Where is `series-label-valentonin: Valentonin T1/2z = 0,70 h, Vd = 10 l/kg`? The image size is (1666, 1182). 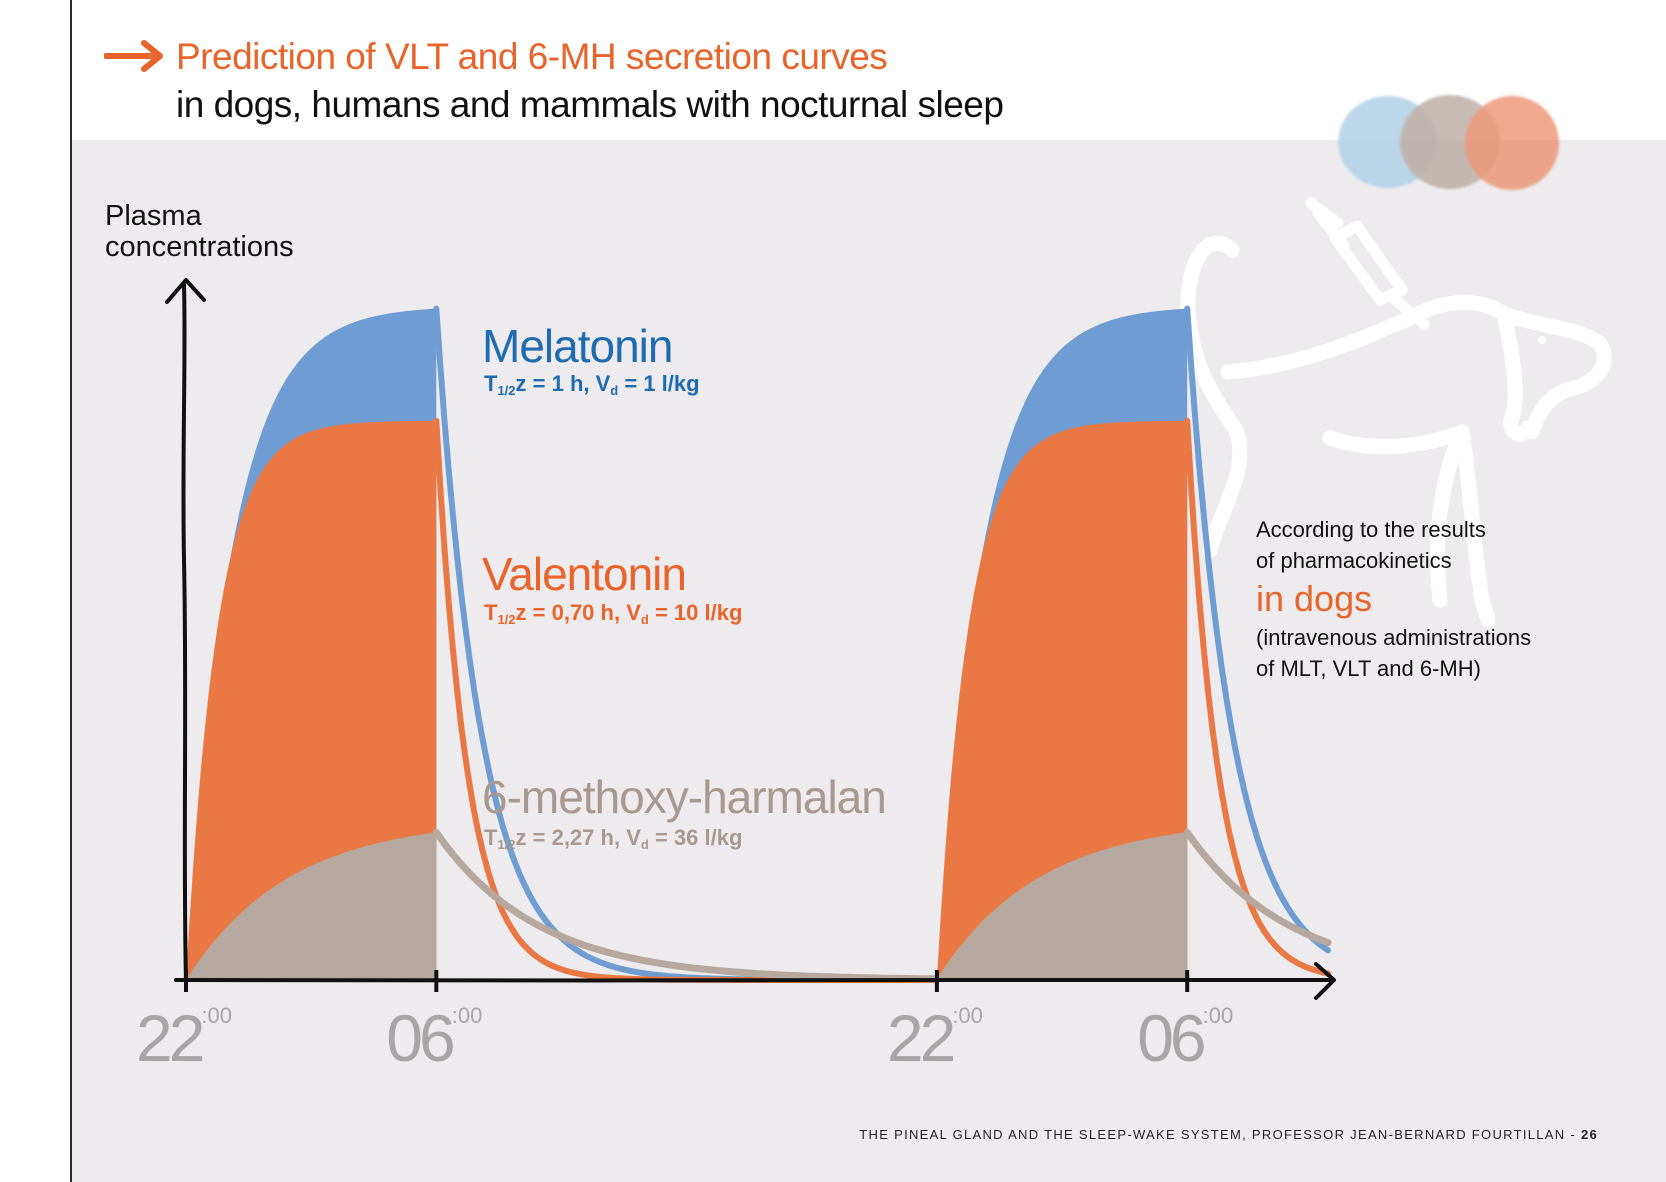 series-label-valentonin: Valentonin T1/2z = 0,70 h, Vd = 10 l/kg is located at coordinates (612, 587).